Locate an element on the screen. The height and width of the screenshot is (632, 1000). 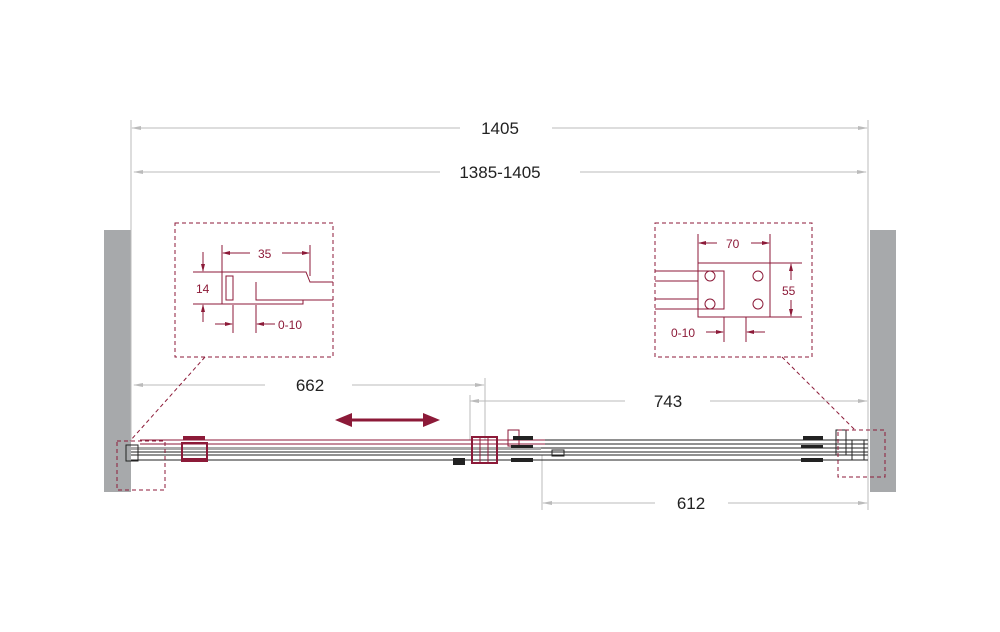
dimension-right-panel: 743 is located at coordinates (668, 401).